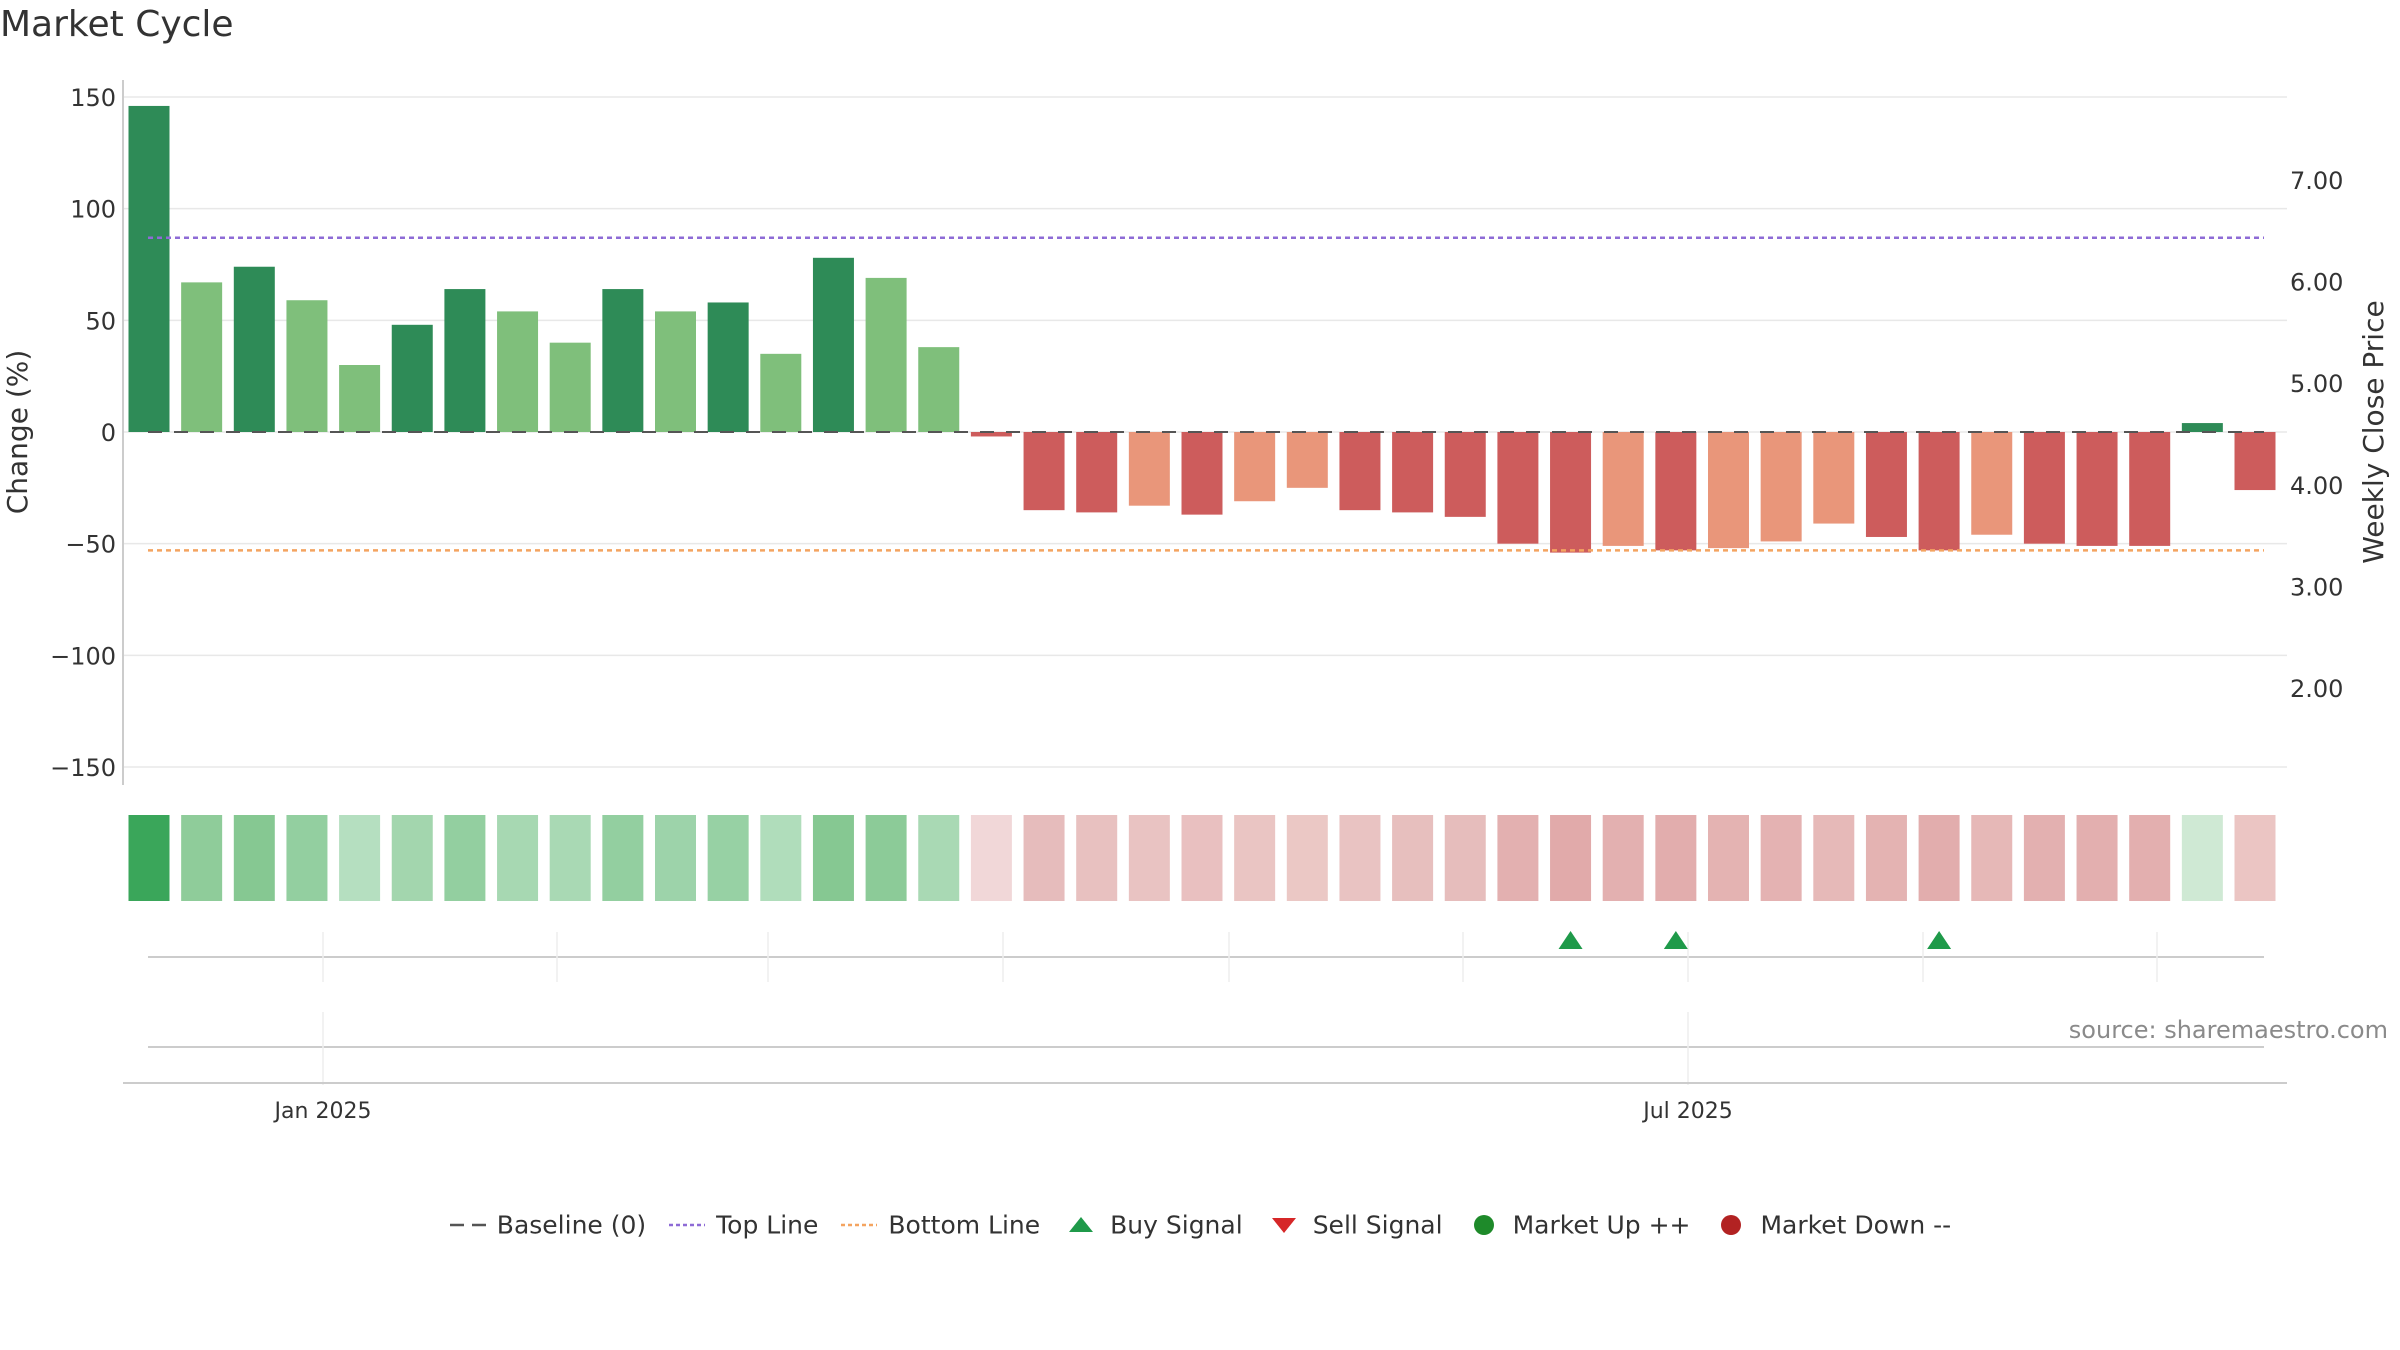 The width and height of the screenshot is (2400, 1350). I want to click on legend-item: Sell Signal, so click(1354, 1224).